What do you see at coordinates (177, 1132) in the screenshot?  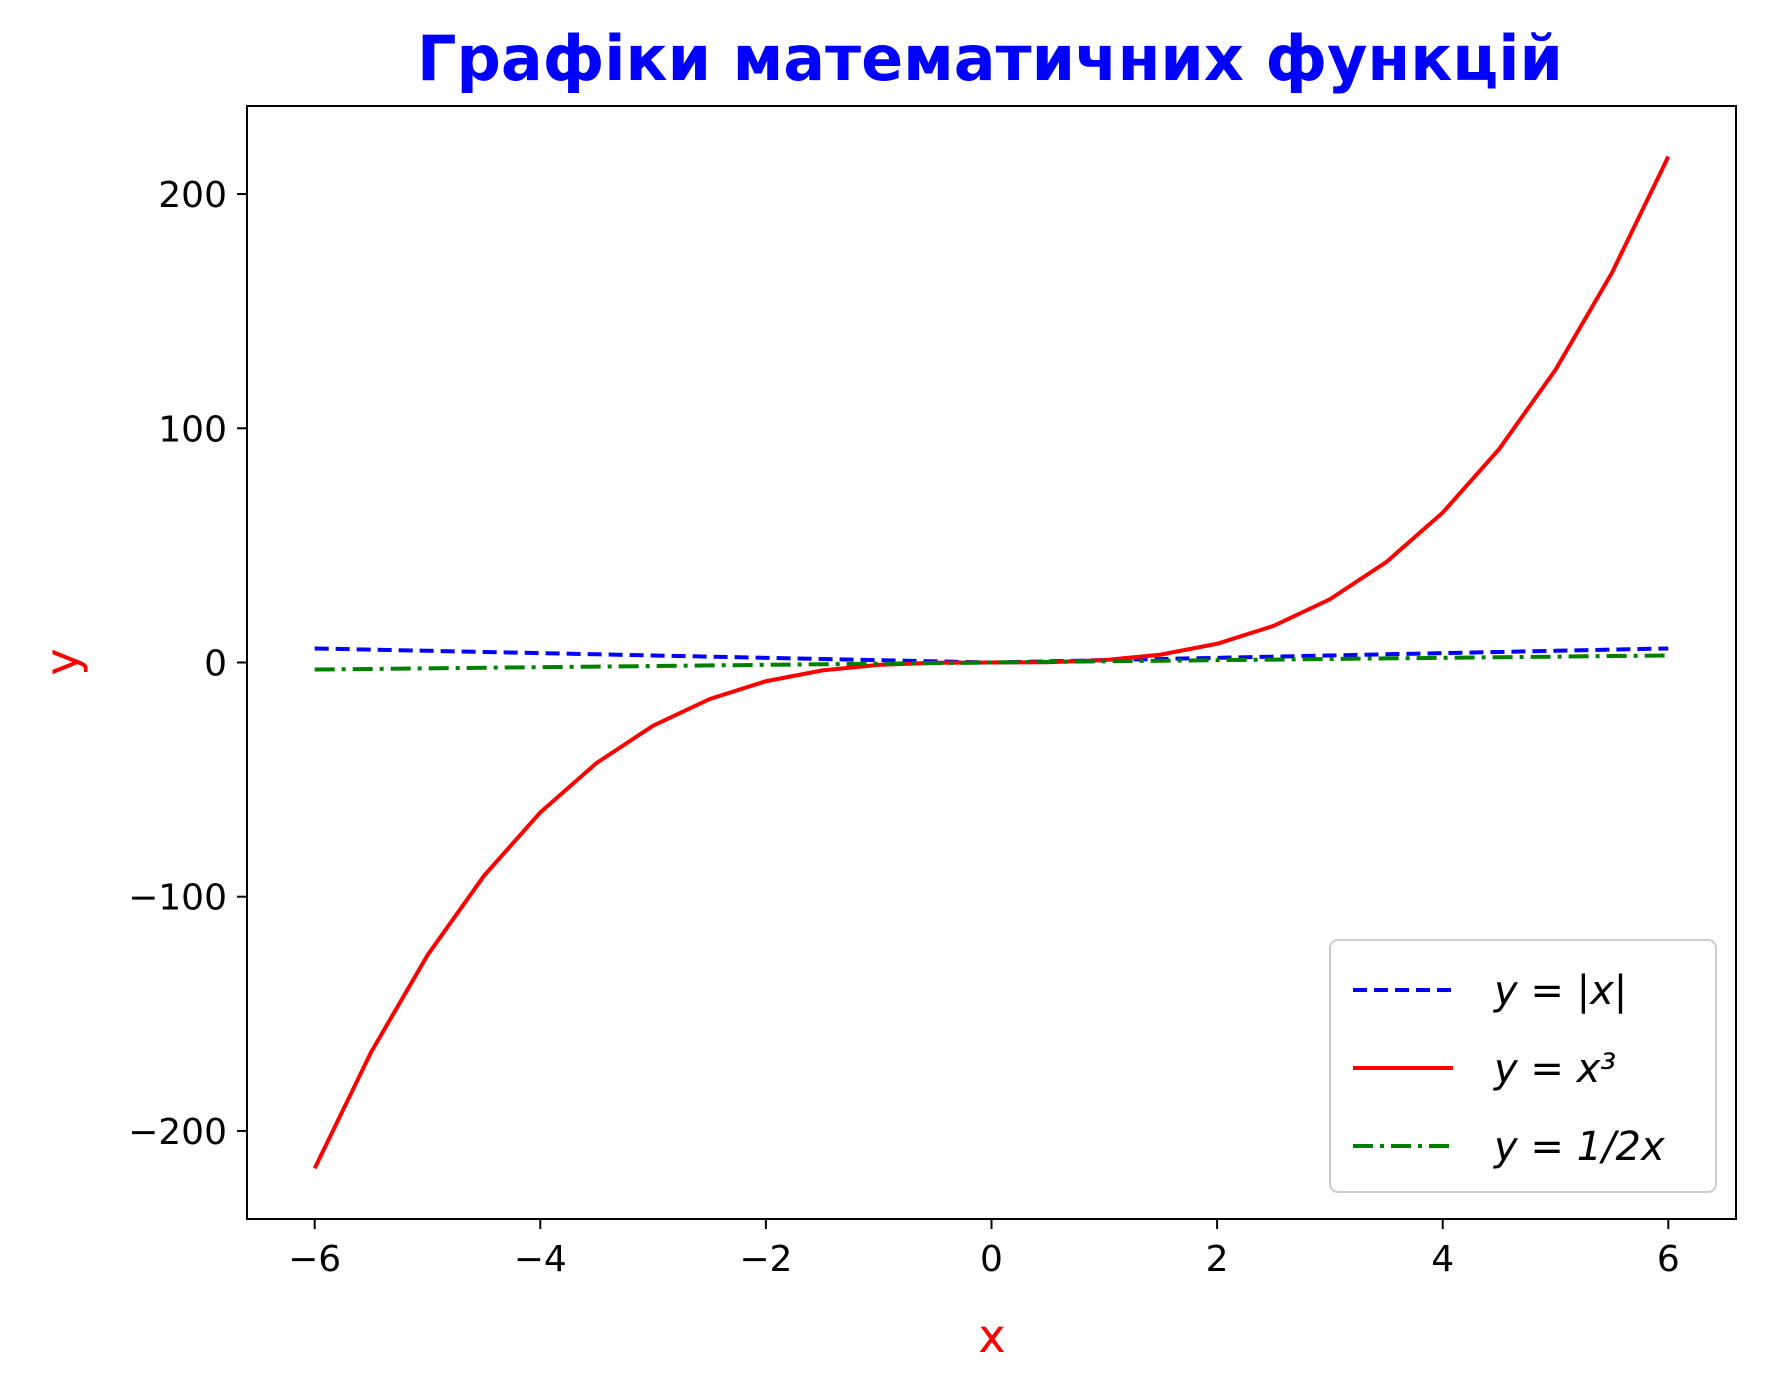 I see `y-tick-label: −200` at bounding box center [177, 1132].